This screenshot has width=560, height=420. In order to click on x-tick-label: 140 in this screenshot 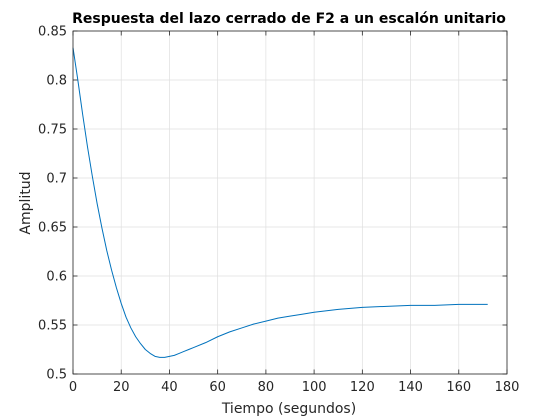, I will do `click(410, 387)`.